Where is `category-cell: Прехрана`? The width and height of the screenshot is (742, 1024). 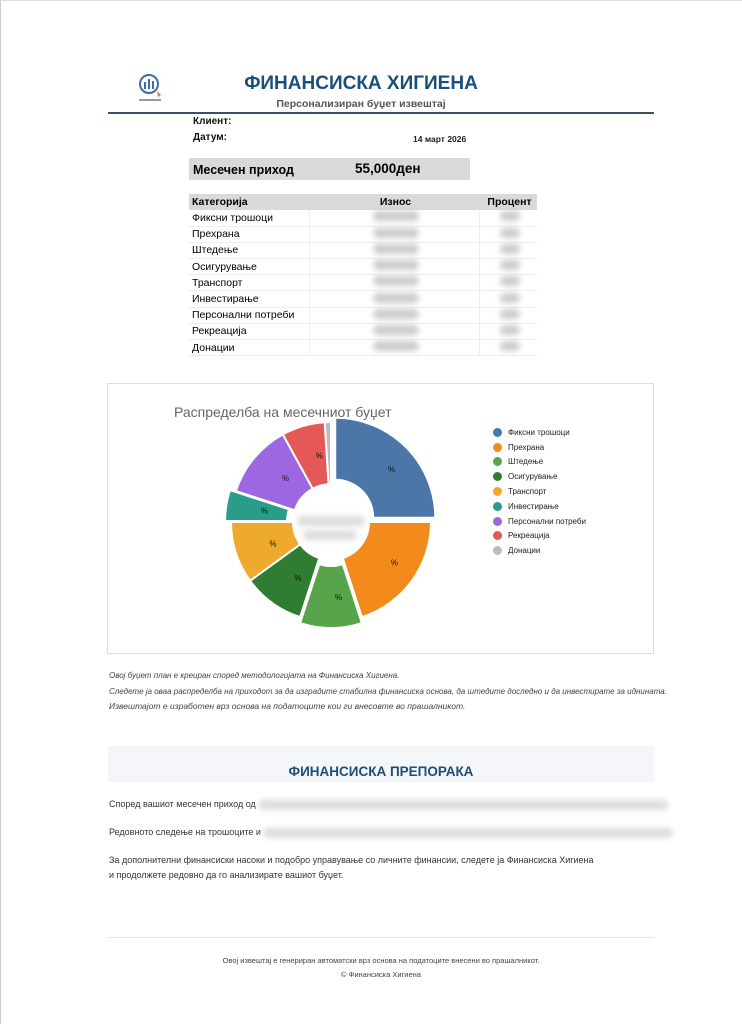 category-cell: Прехрана is located at coordinates (249, 234).